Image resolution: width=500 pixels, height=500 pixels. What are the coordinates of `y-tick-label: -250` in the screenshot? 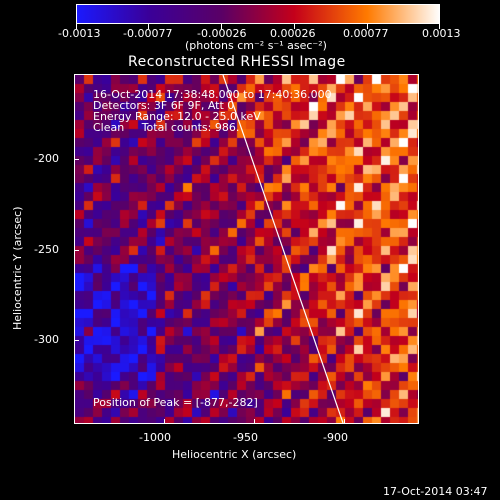 It's located at (46, 249).